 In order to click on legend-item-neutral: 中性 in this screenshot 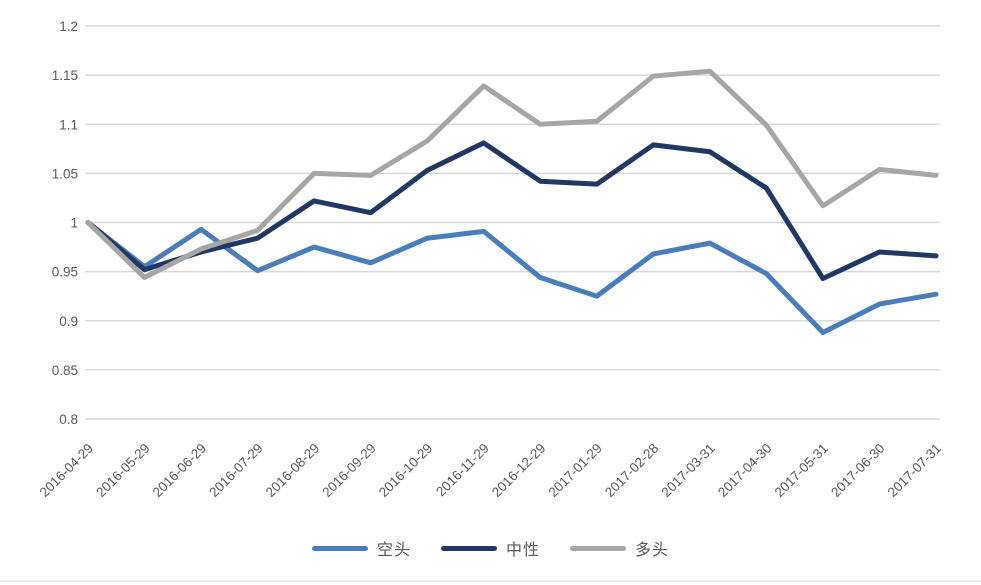, I will do `click(490, 548)`.